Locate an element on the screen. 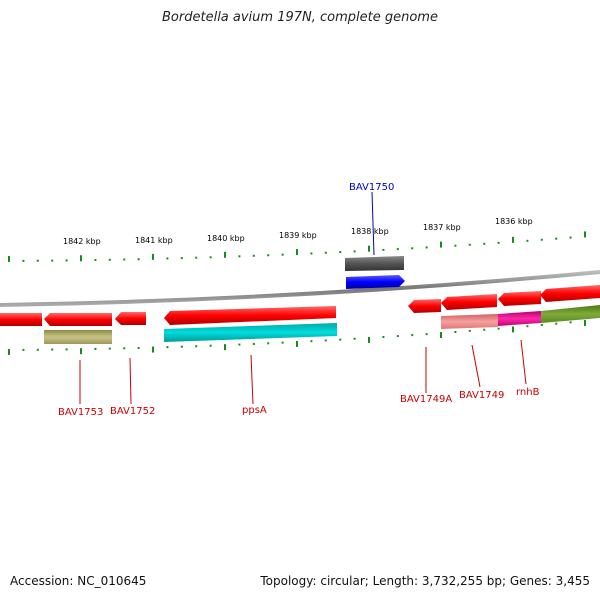 The width and height of the screenshot is (600, 600). leader-line-bav1749 is located at coordinates (476, 366).